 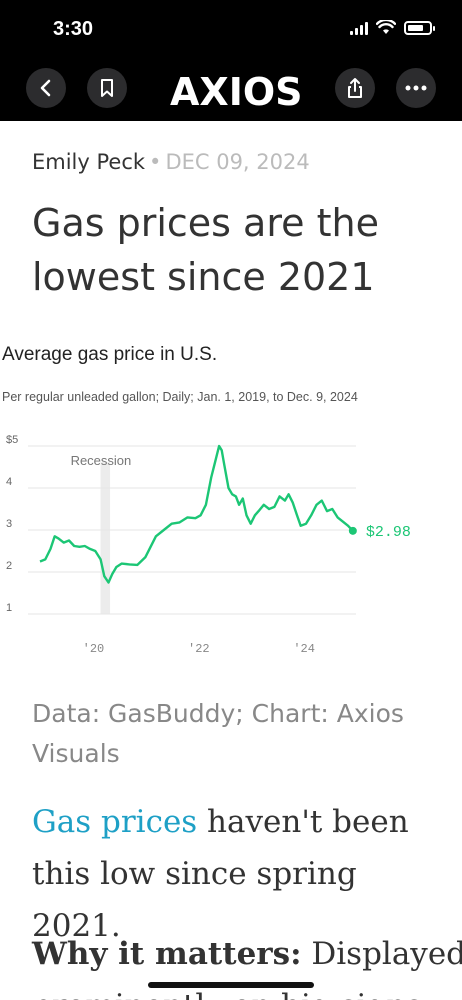 I want to click on why-it-matters-paragraph: Why it matters: Displayed, so click(x=247, y=954).